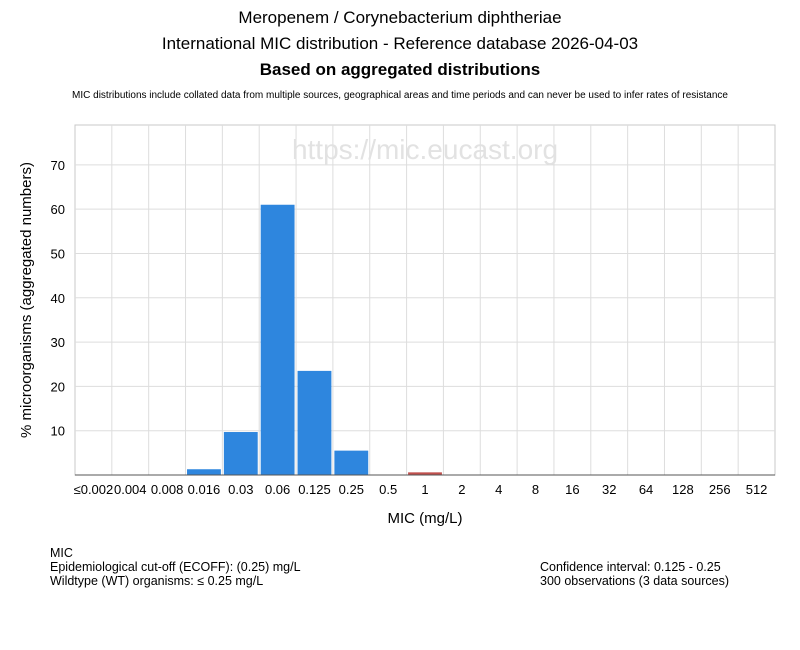  What do you see at coordinates (58, 298) in the screenshot?
I see `y-tick-label: 40` at bounding box center [58, 298].